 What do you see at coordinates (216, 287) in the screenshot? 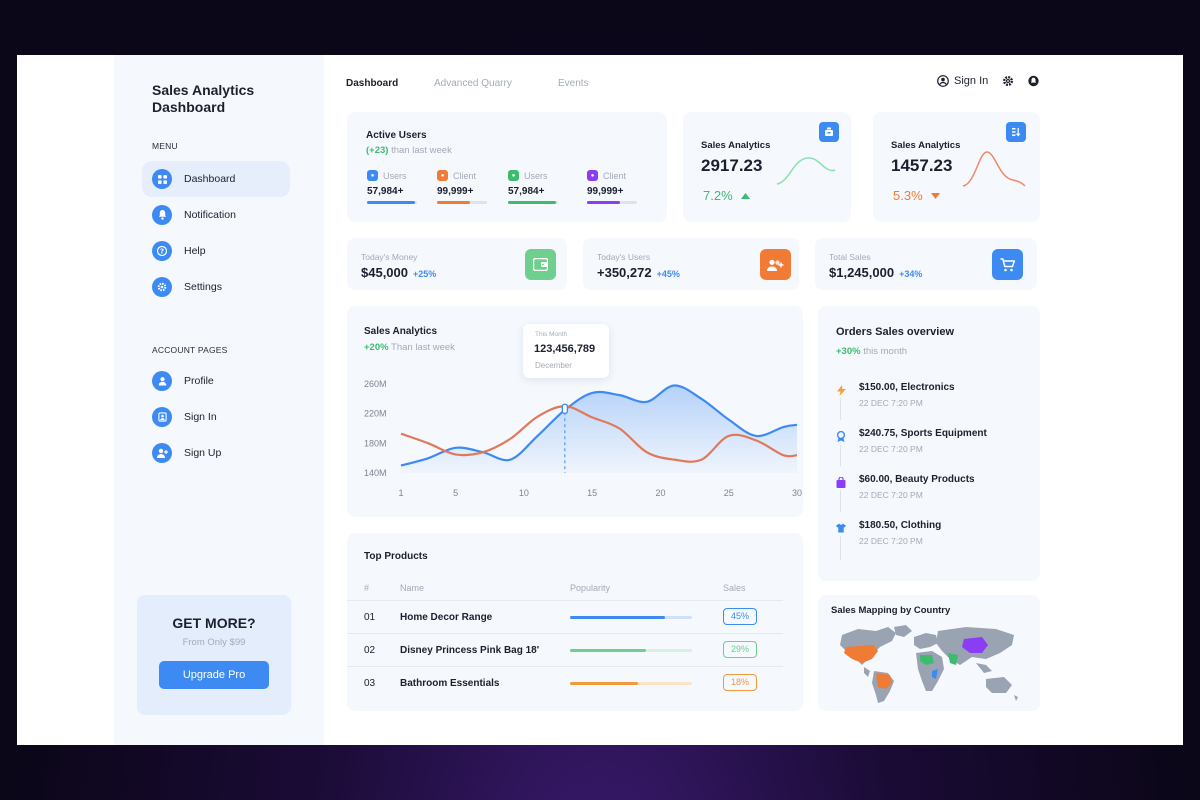
I see `sidebar-item-settings: Settings` at bounding box center [216, 287].